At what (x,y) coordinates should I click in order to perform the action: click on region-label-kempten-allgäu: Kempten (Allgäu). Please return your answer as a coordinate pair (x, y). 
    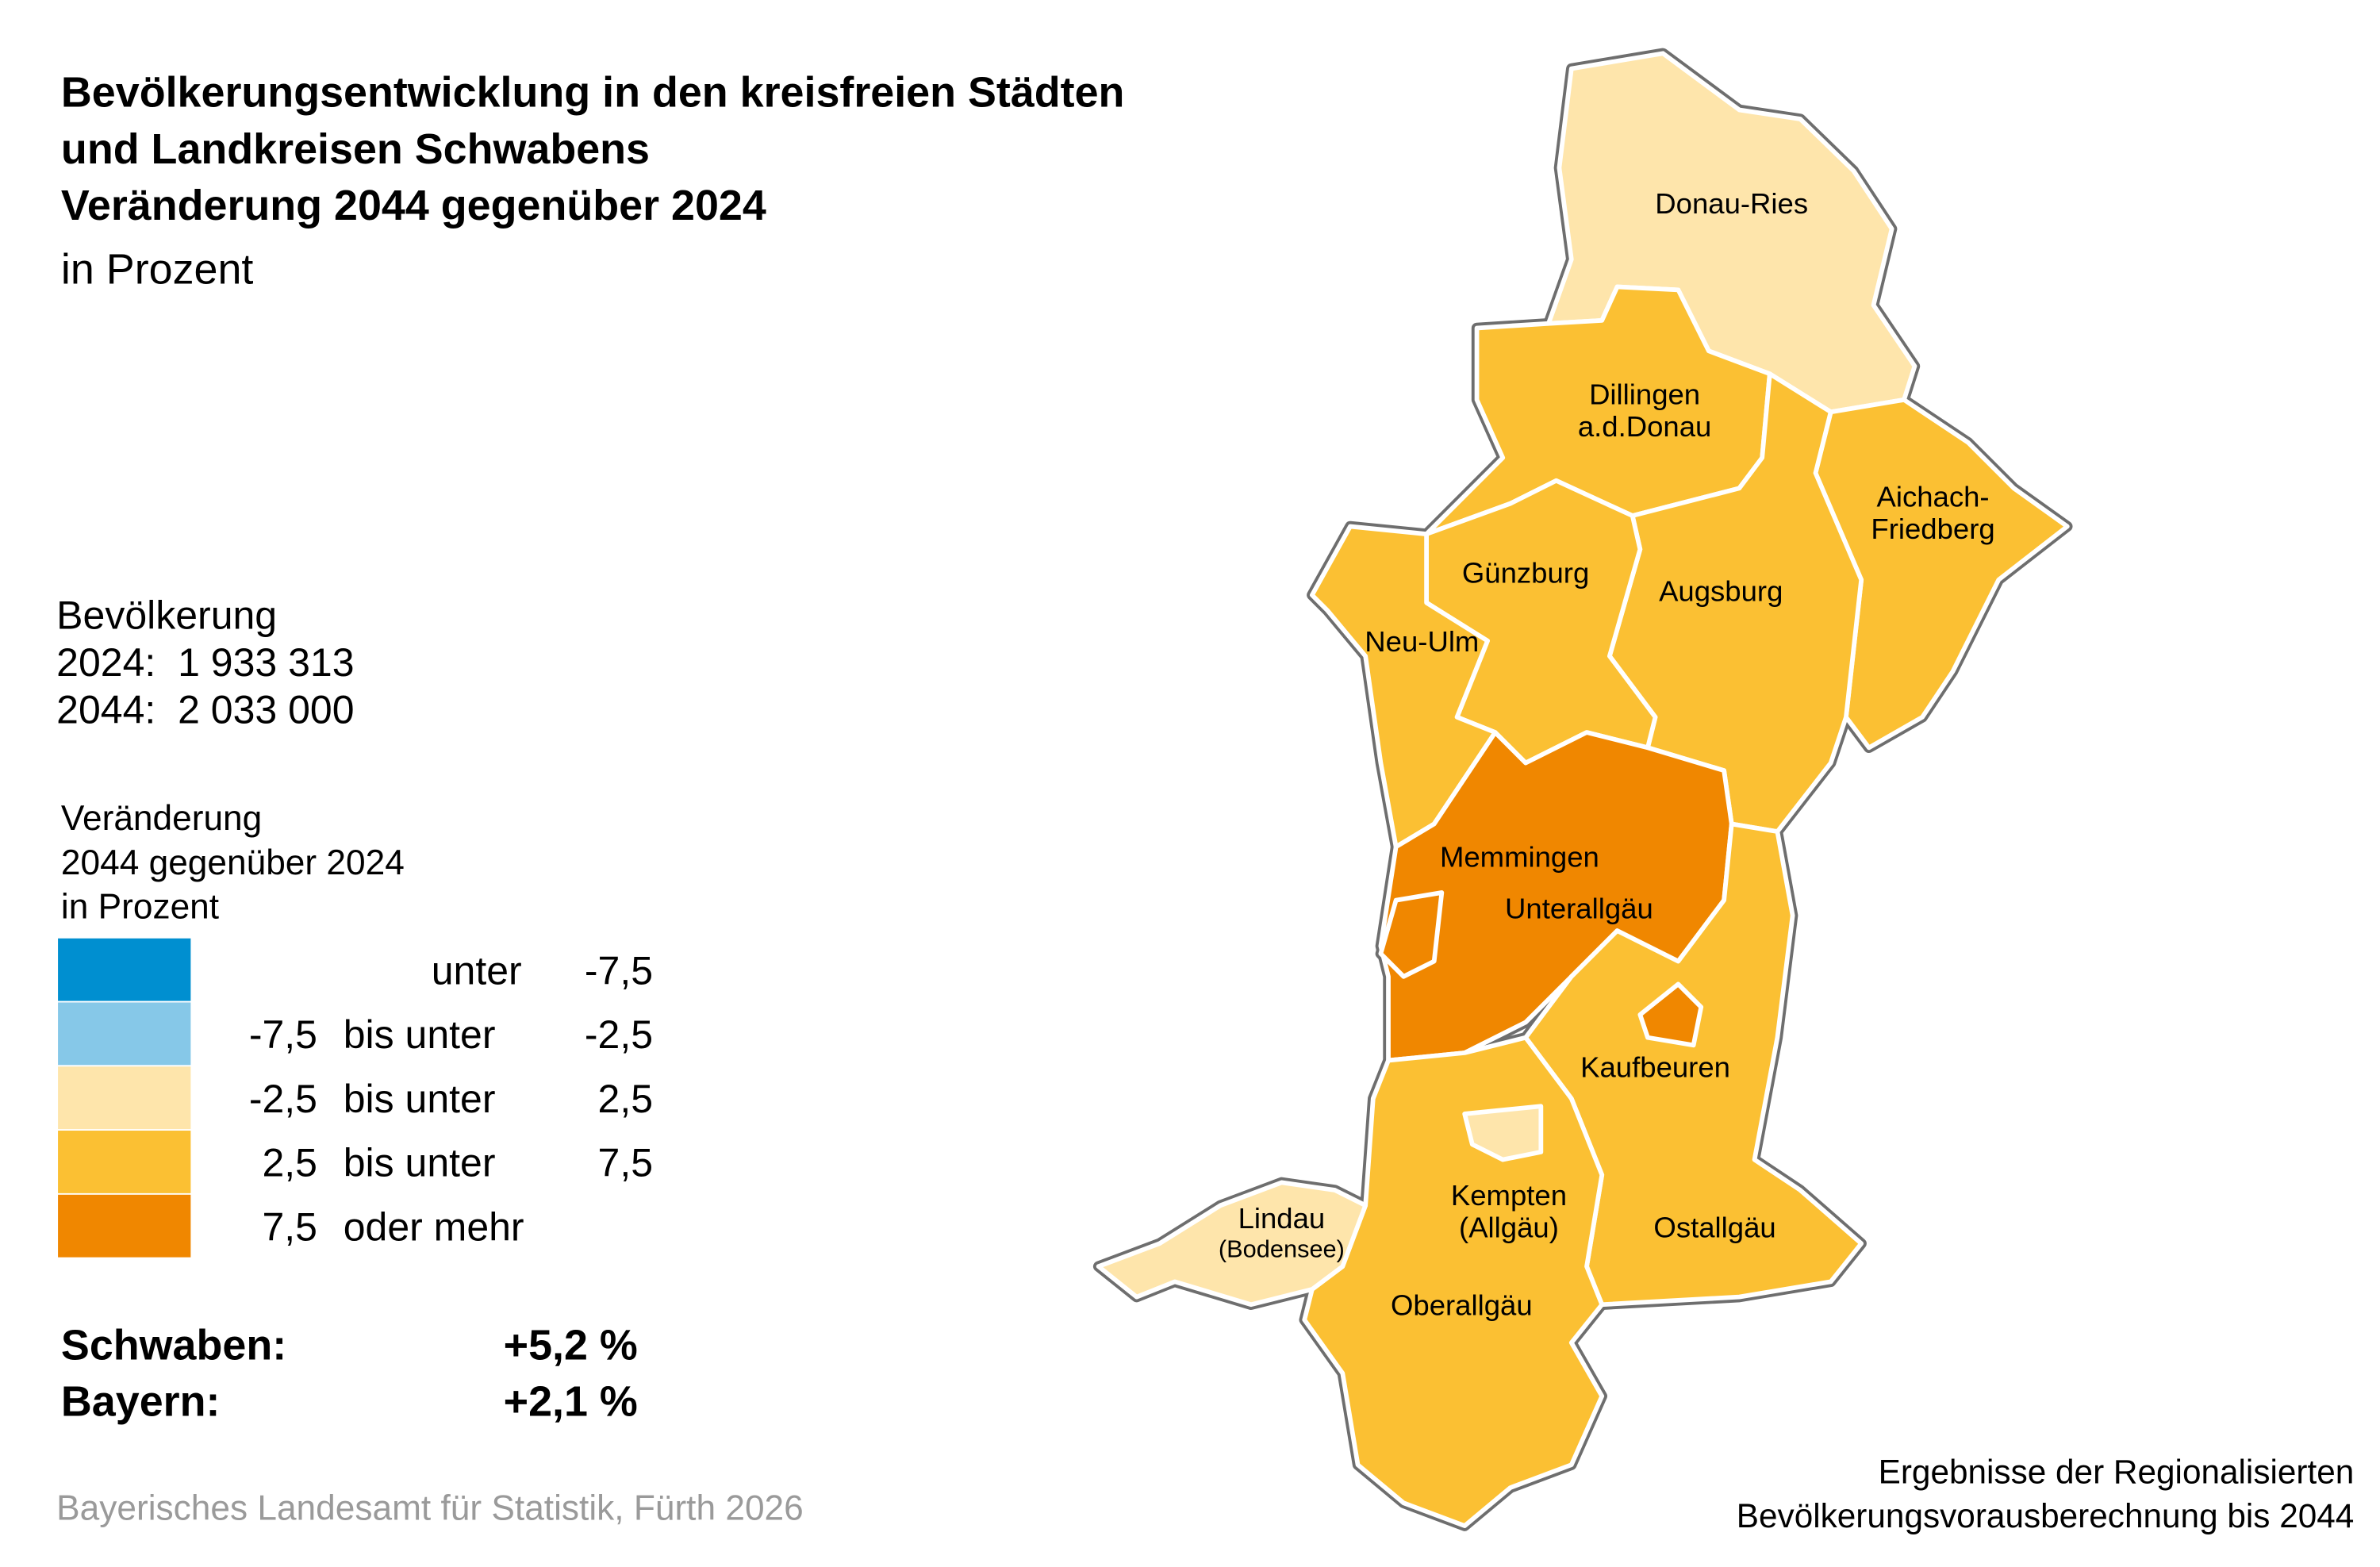
    Looking at the image, I should click on (1509, 1211).